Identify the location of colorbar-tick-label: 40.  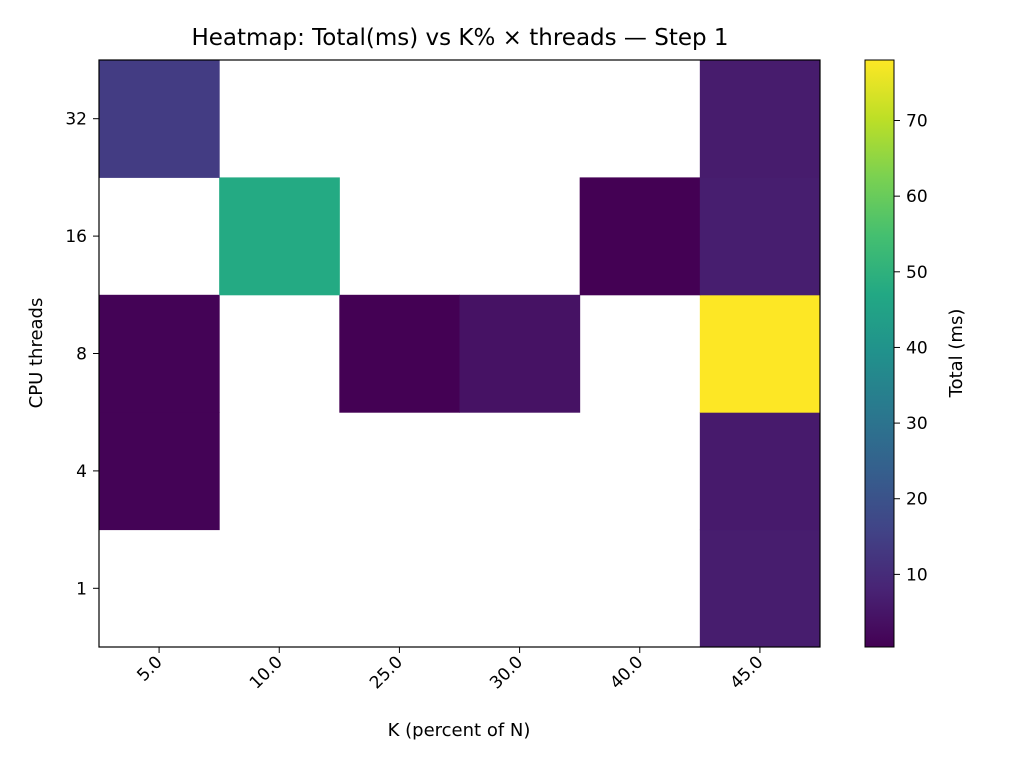
(917, 348).